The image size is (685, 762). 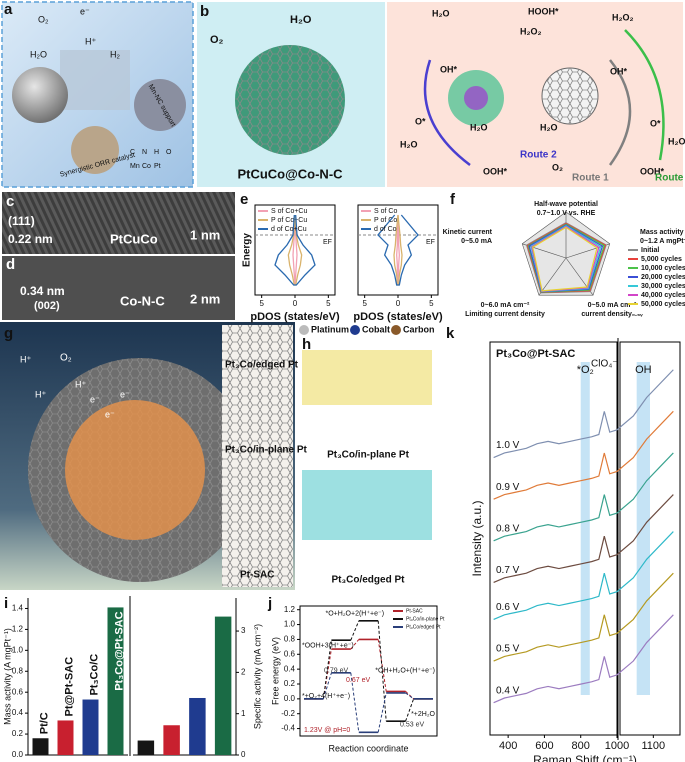 I want to click on panel-label: g, so click(x=8, y=333).